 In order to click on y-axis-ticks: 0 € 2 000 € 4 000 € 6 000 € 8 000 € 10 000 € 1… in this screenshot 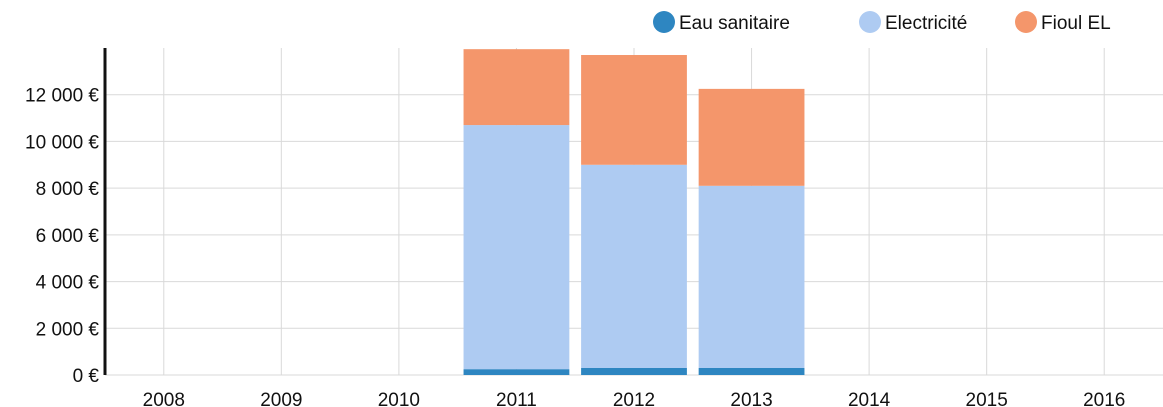, I will do `click(62, 236)`.